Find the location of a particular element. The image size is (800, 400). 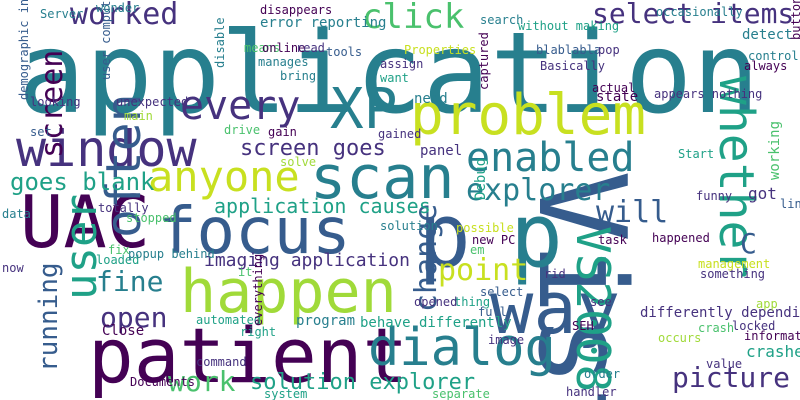

cloud-word: solve is located at coordinates (298, 162).